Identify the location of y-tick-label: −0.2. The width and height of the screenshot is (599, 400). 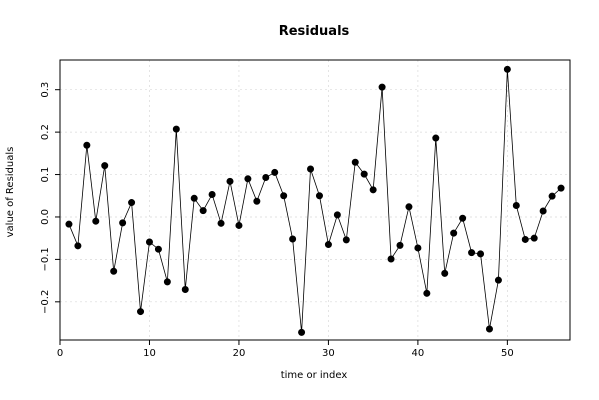
(45, 302).